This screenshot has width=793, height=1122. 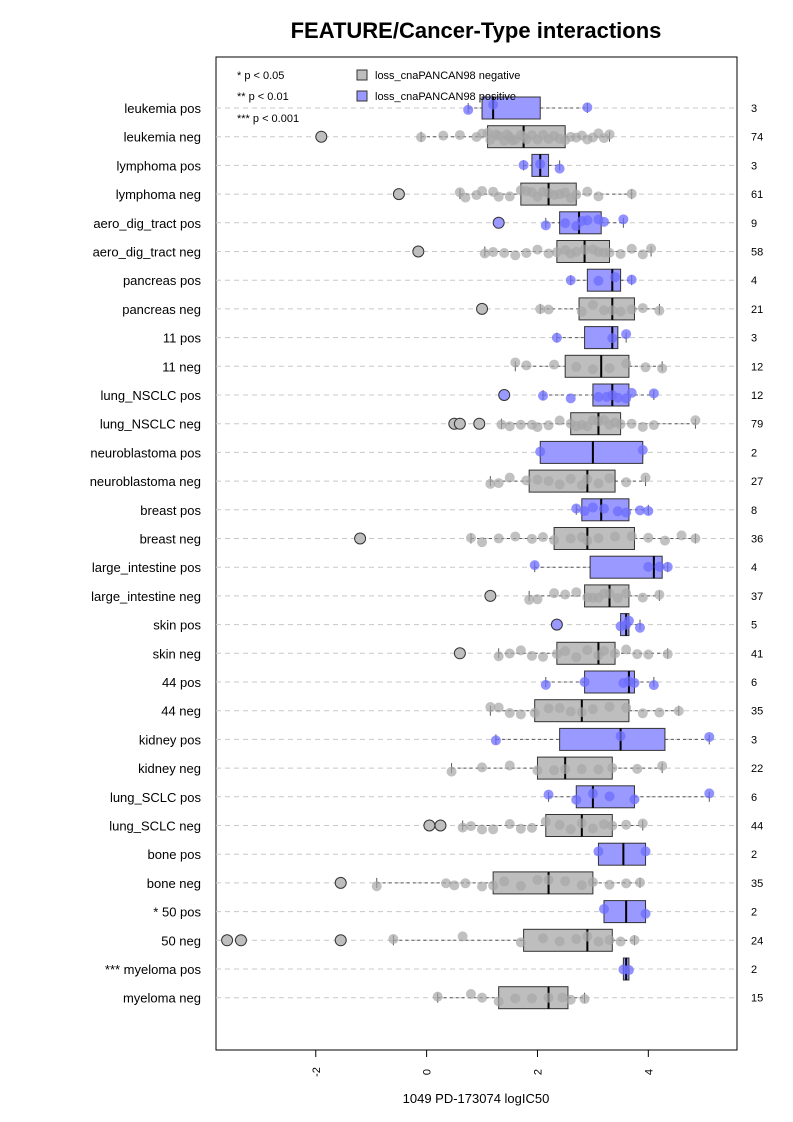 I want to click on row-label: 11 neg, so click(x=181, y=366).